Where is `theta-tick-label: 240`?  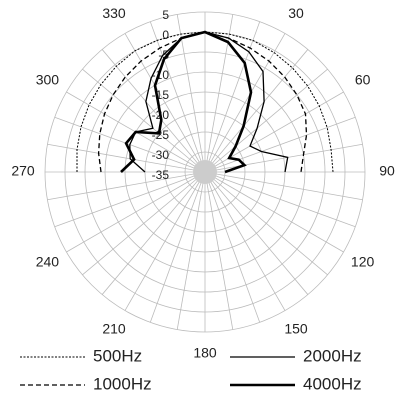 theta-tick-label: 240 is located at coordinates (48, 262).